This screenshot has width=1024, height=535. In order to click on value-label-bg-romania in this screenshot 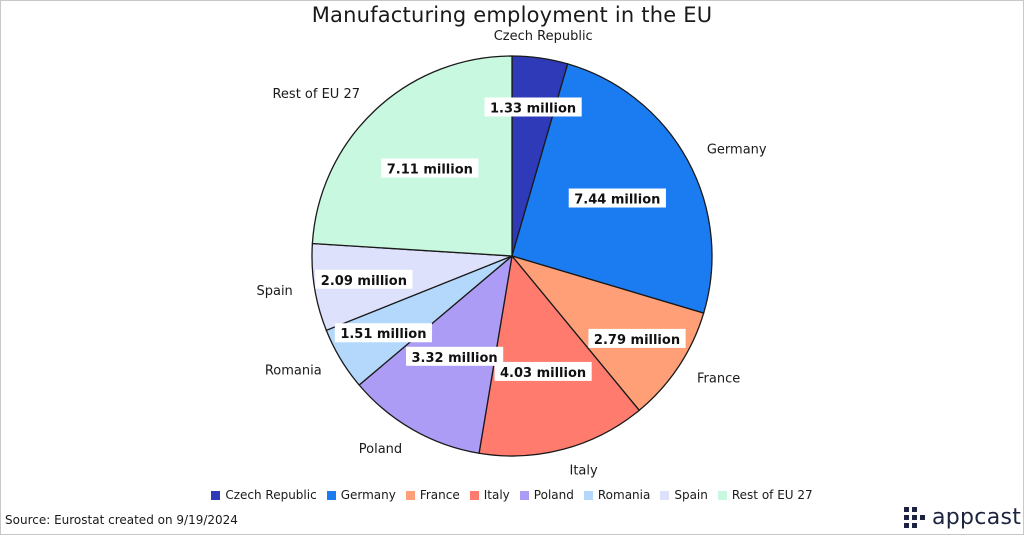, I will do `click(383, 333)`.